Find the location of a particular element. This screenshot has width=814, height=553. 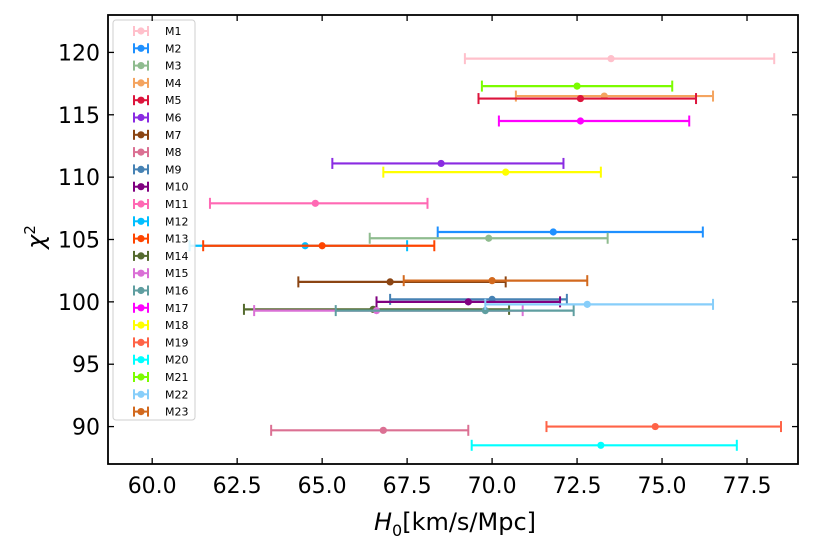

x-tick-label: 72.5 is located at coordinates (577, 486).